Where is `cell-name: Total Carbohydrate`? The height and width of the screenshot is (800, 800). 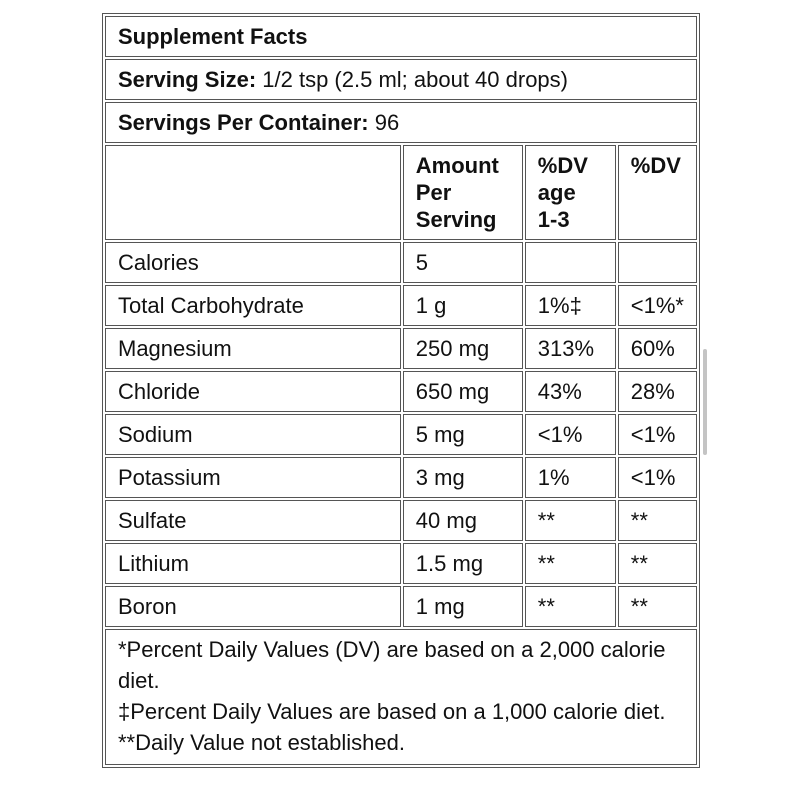
cell-name: Total Carbohydrate is located at coordinates (253, 305).